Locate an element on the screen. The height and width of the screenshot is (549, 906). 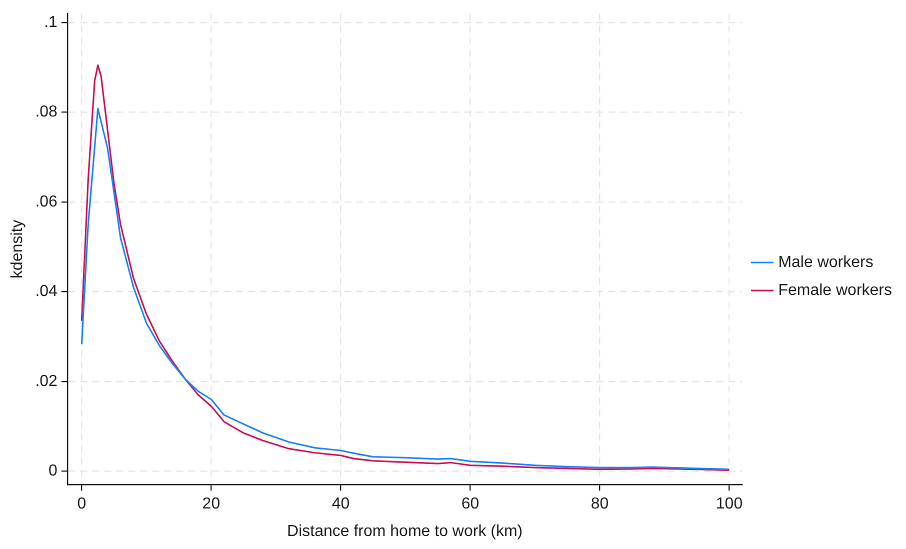
y-tick-label: .04 is located at coordinates (46, 291).